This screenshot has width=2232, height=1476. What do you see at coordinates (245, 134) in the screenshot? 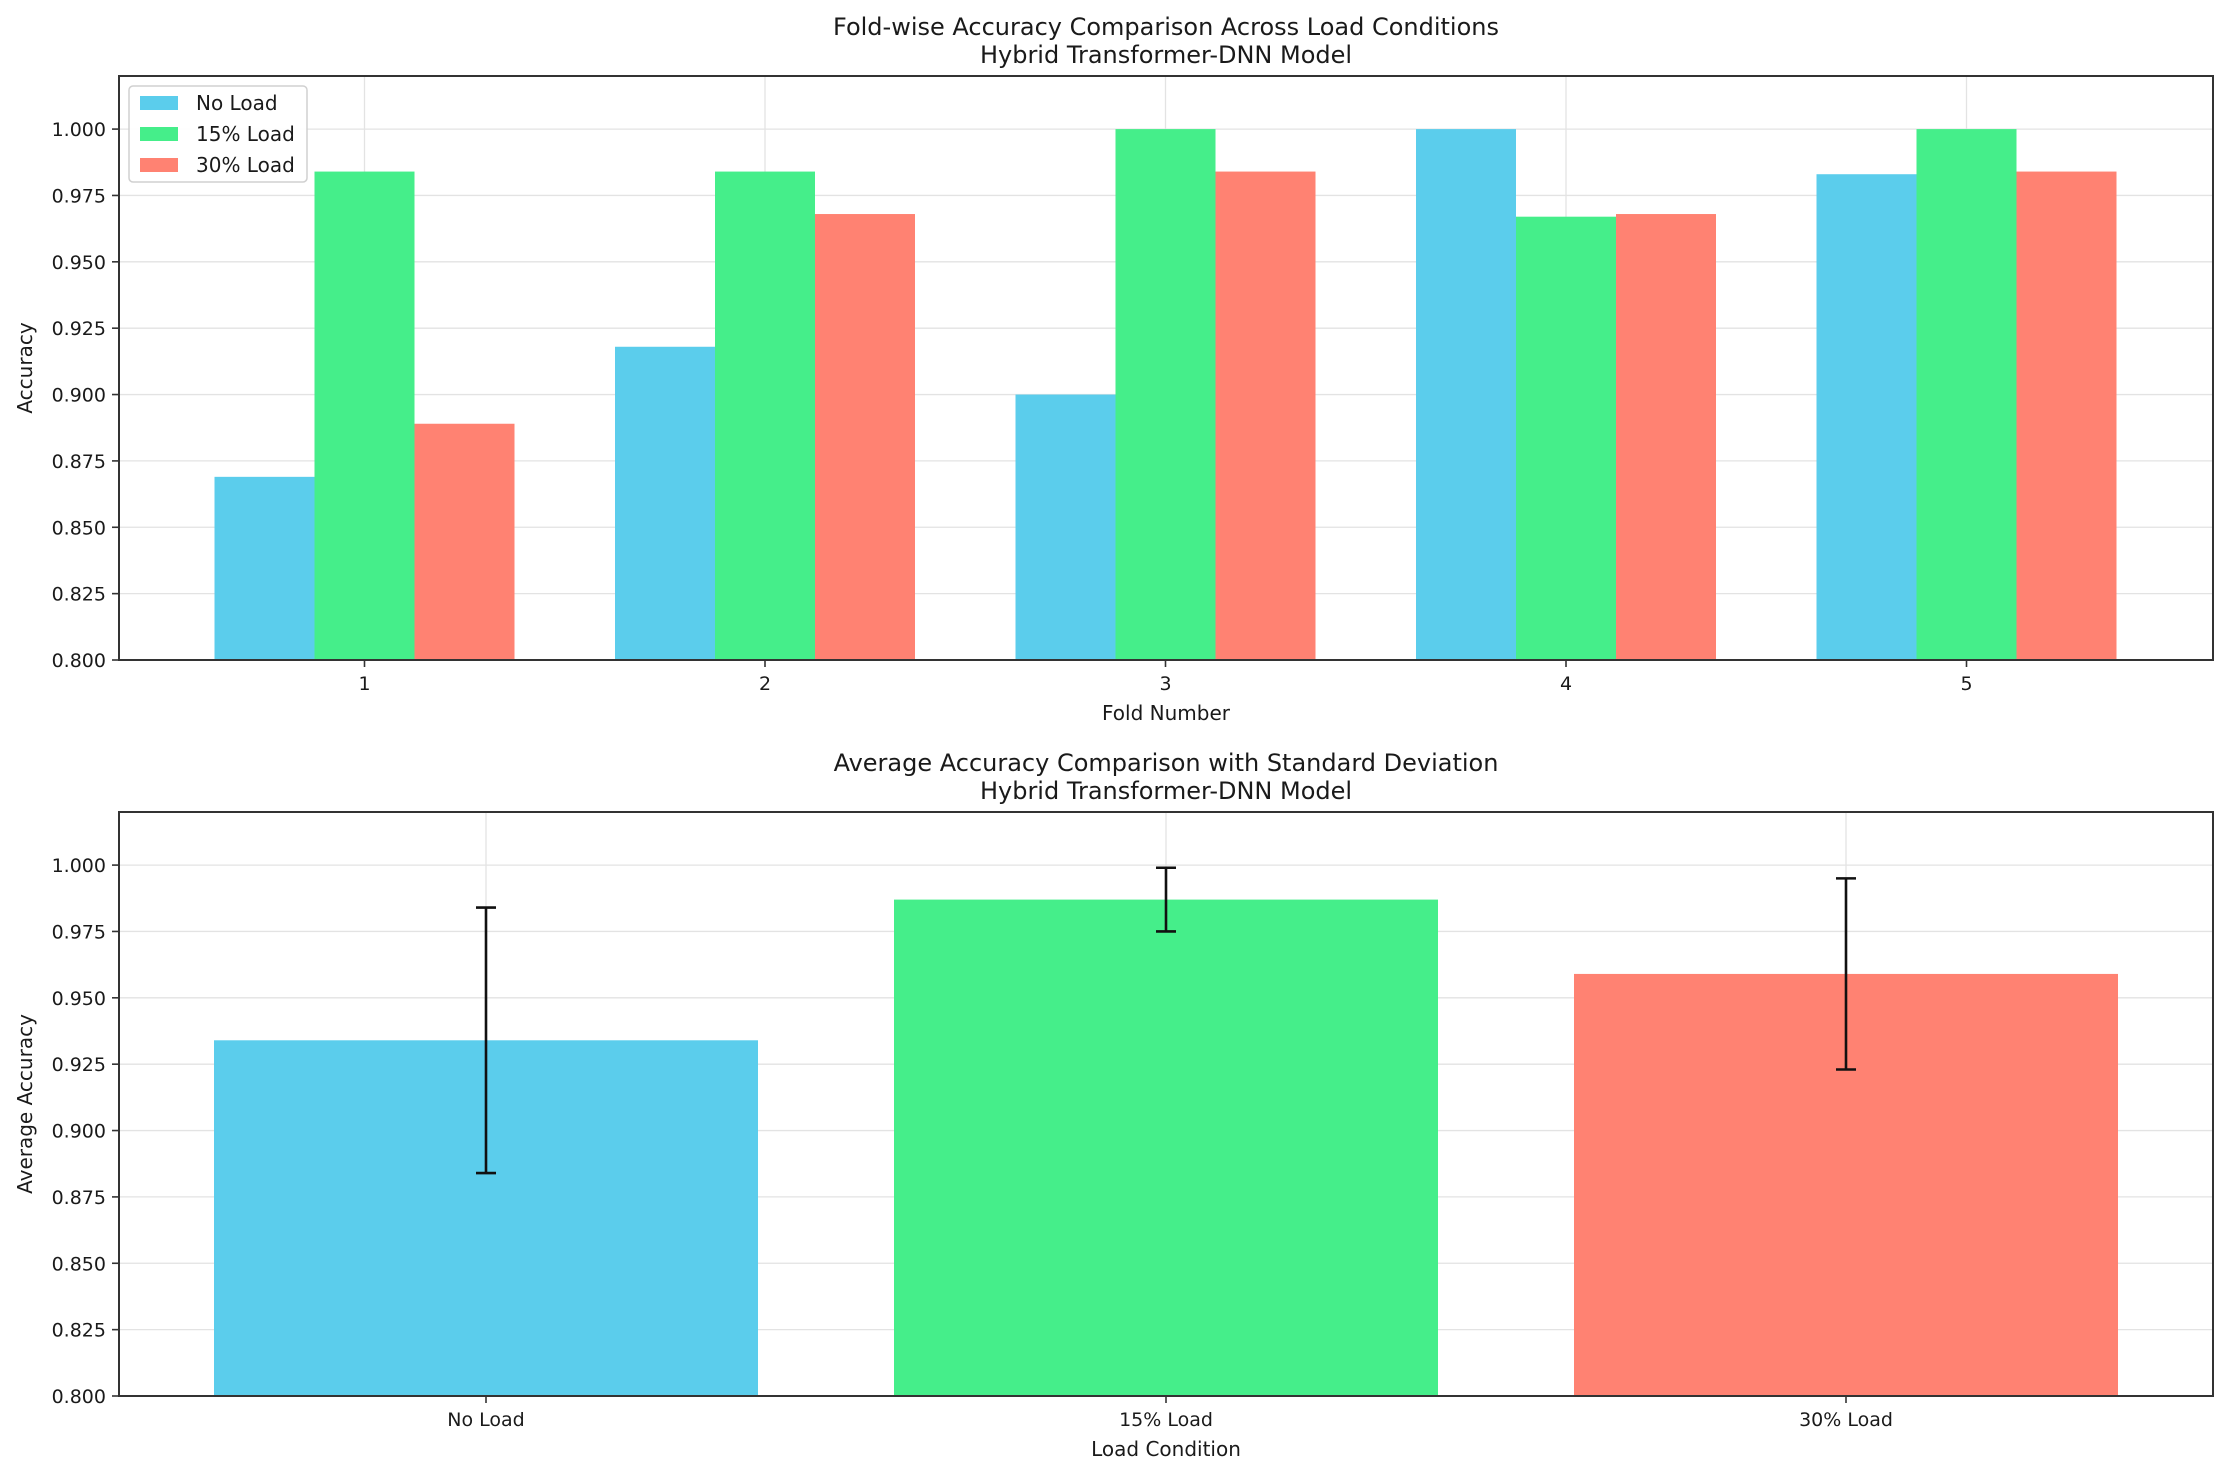
I see `legend-label-15-load: 15% Load` at bounding box center [245, 134].